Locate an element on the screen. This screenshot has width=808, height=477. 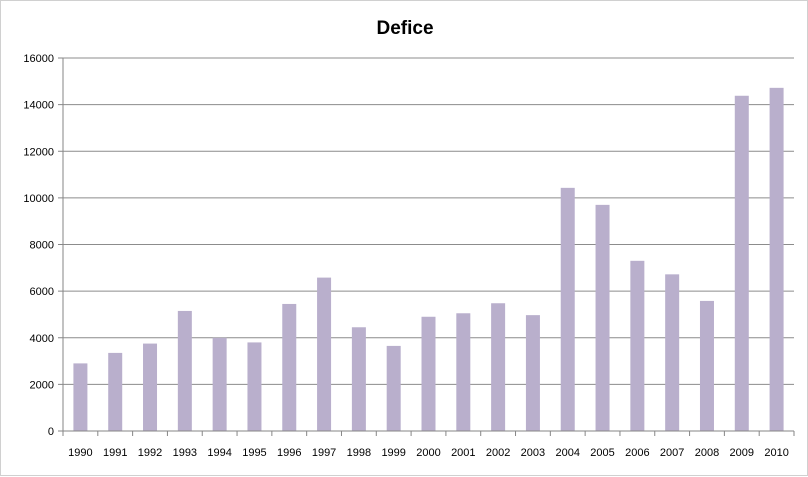
bar-1993 is located at coordinates (184, 370).